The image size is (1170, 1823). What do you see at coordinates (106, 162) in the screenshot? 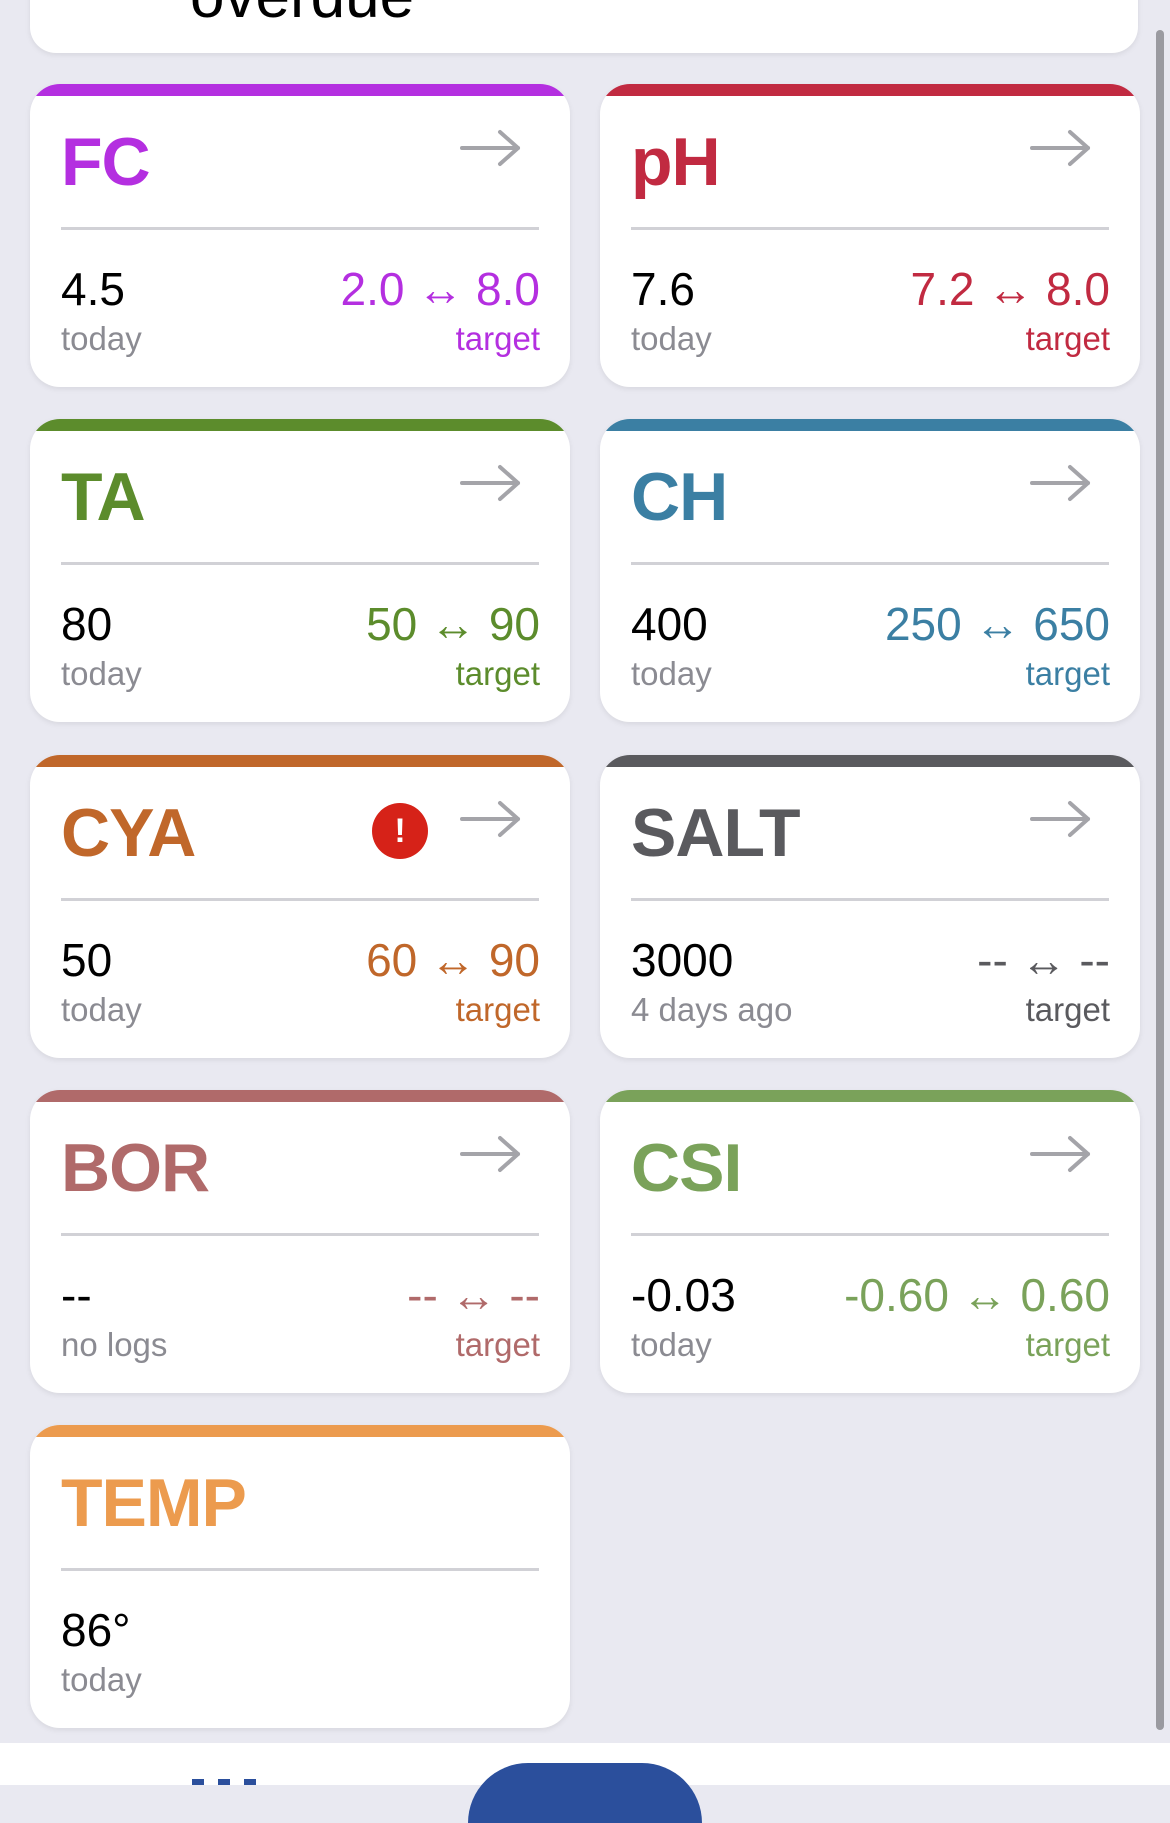
I see `card-title: FC` at bounding box center [106, 162].